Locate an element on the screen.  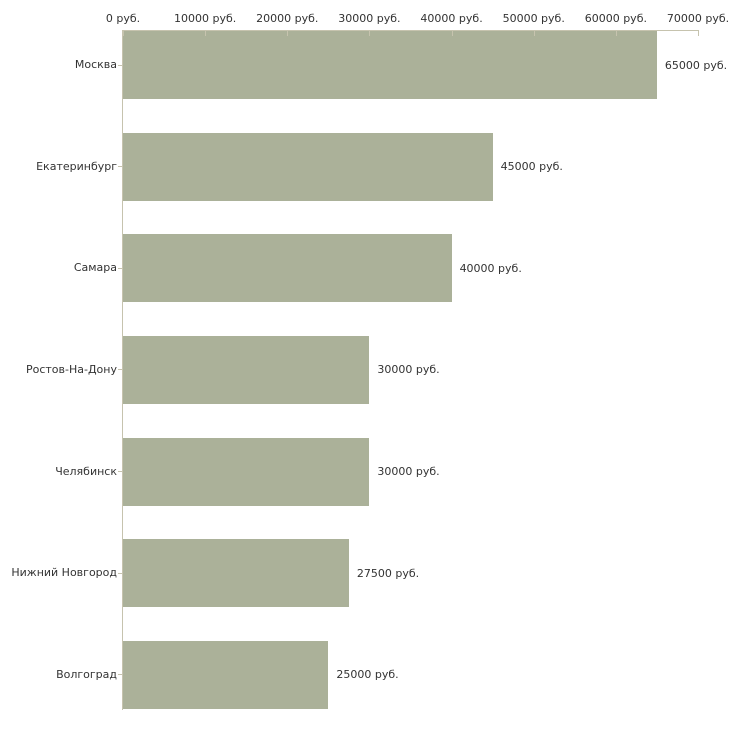
category-label: Ростов-На-Дону is located at coordinates (71, 369).